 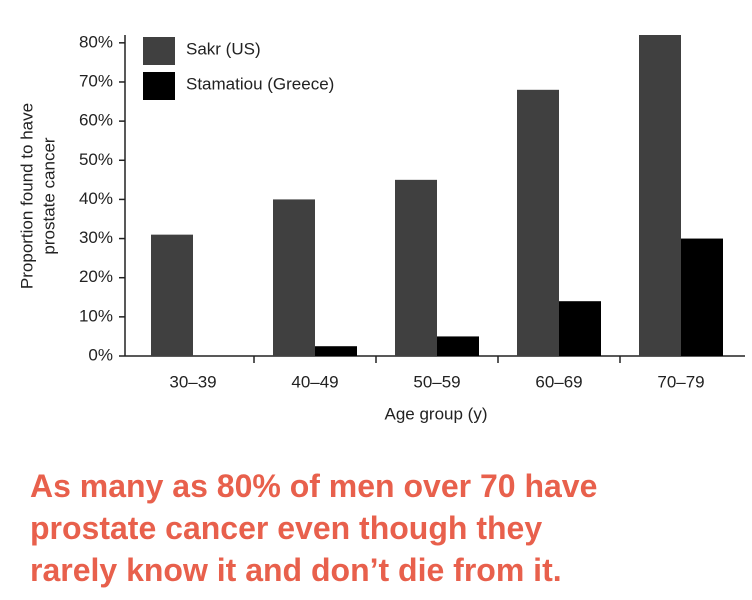 I want to click on y-tick-label: 60%, so click(x=96, y=120).